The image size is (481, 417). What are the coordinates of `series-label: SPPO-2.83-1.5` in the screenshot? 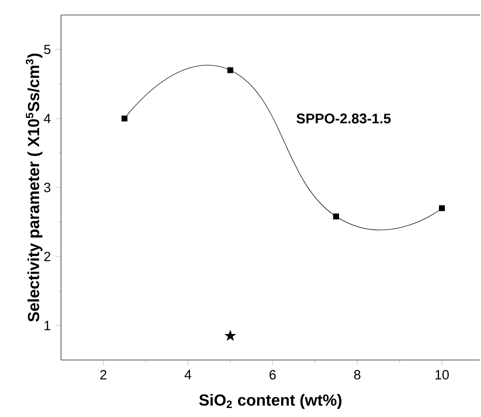 It's located at (343, 119).